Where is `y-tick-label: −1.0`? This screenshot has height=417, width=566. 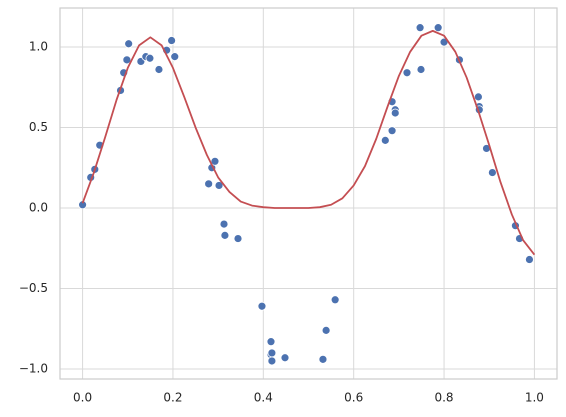
y-tick-label: −1.0 is located at coordinates (33, 369).